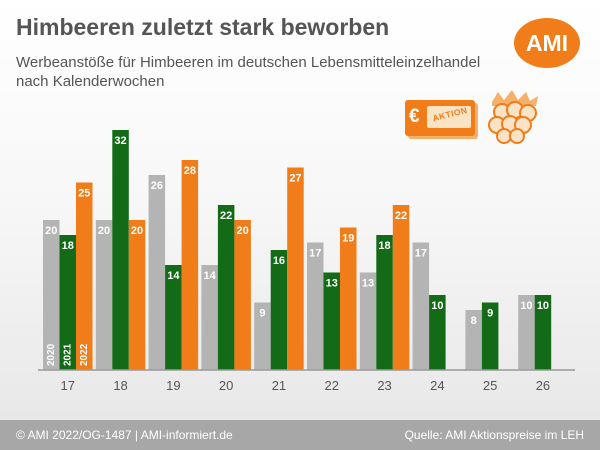  What do you see at coordinates (315, 306) in the screenshot?
I see `bar-2020-kw22` at bounding box center [315, 306].